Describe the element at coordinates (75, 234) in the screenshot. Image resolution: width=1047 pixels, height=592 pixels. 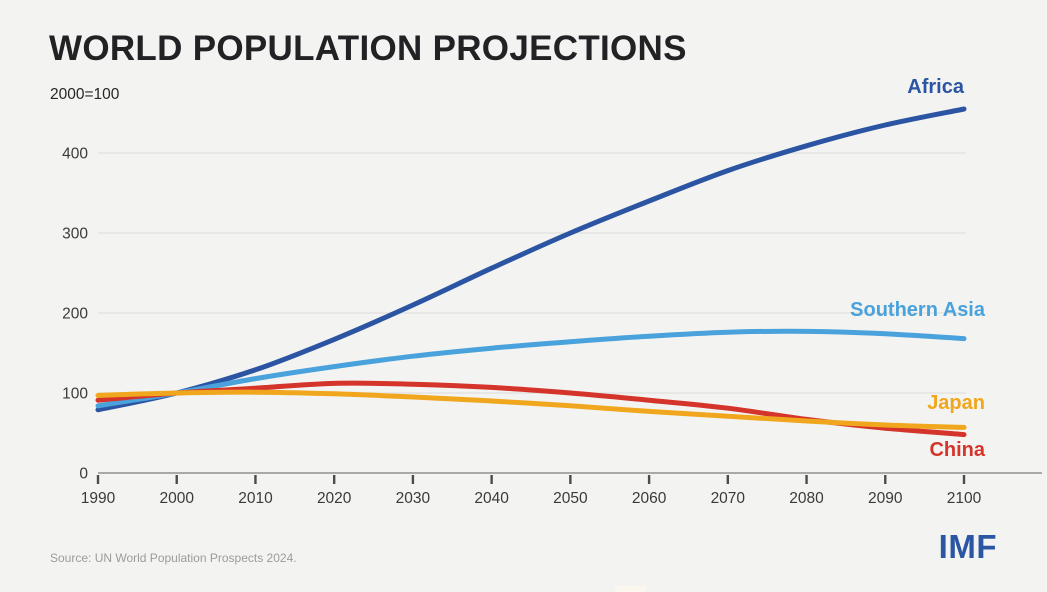
I see `y-tick-label-300: 300` at that location.